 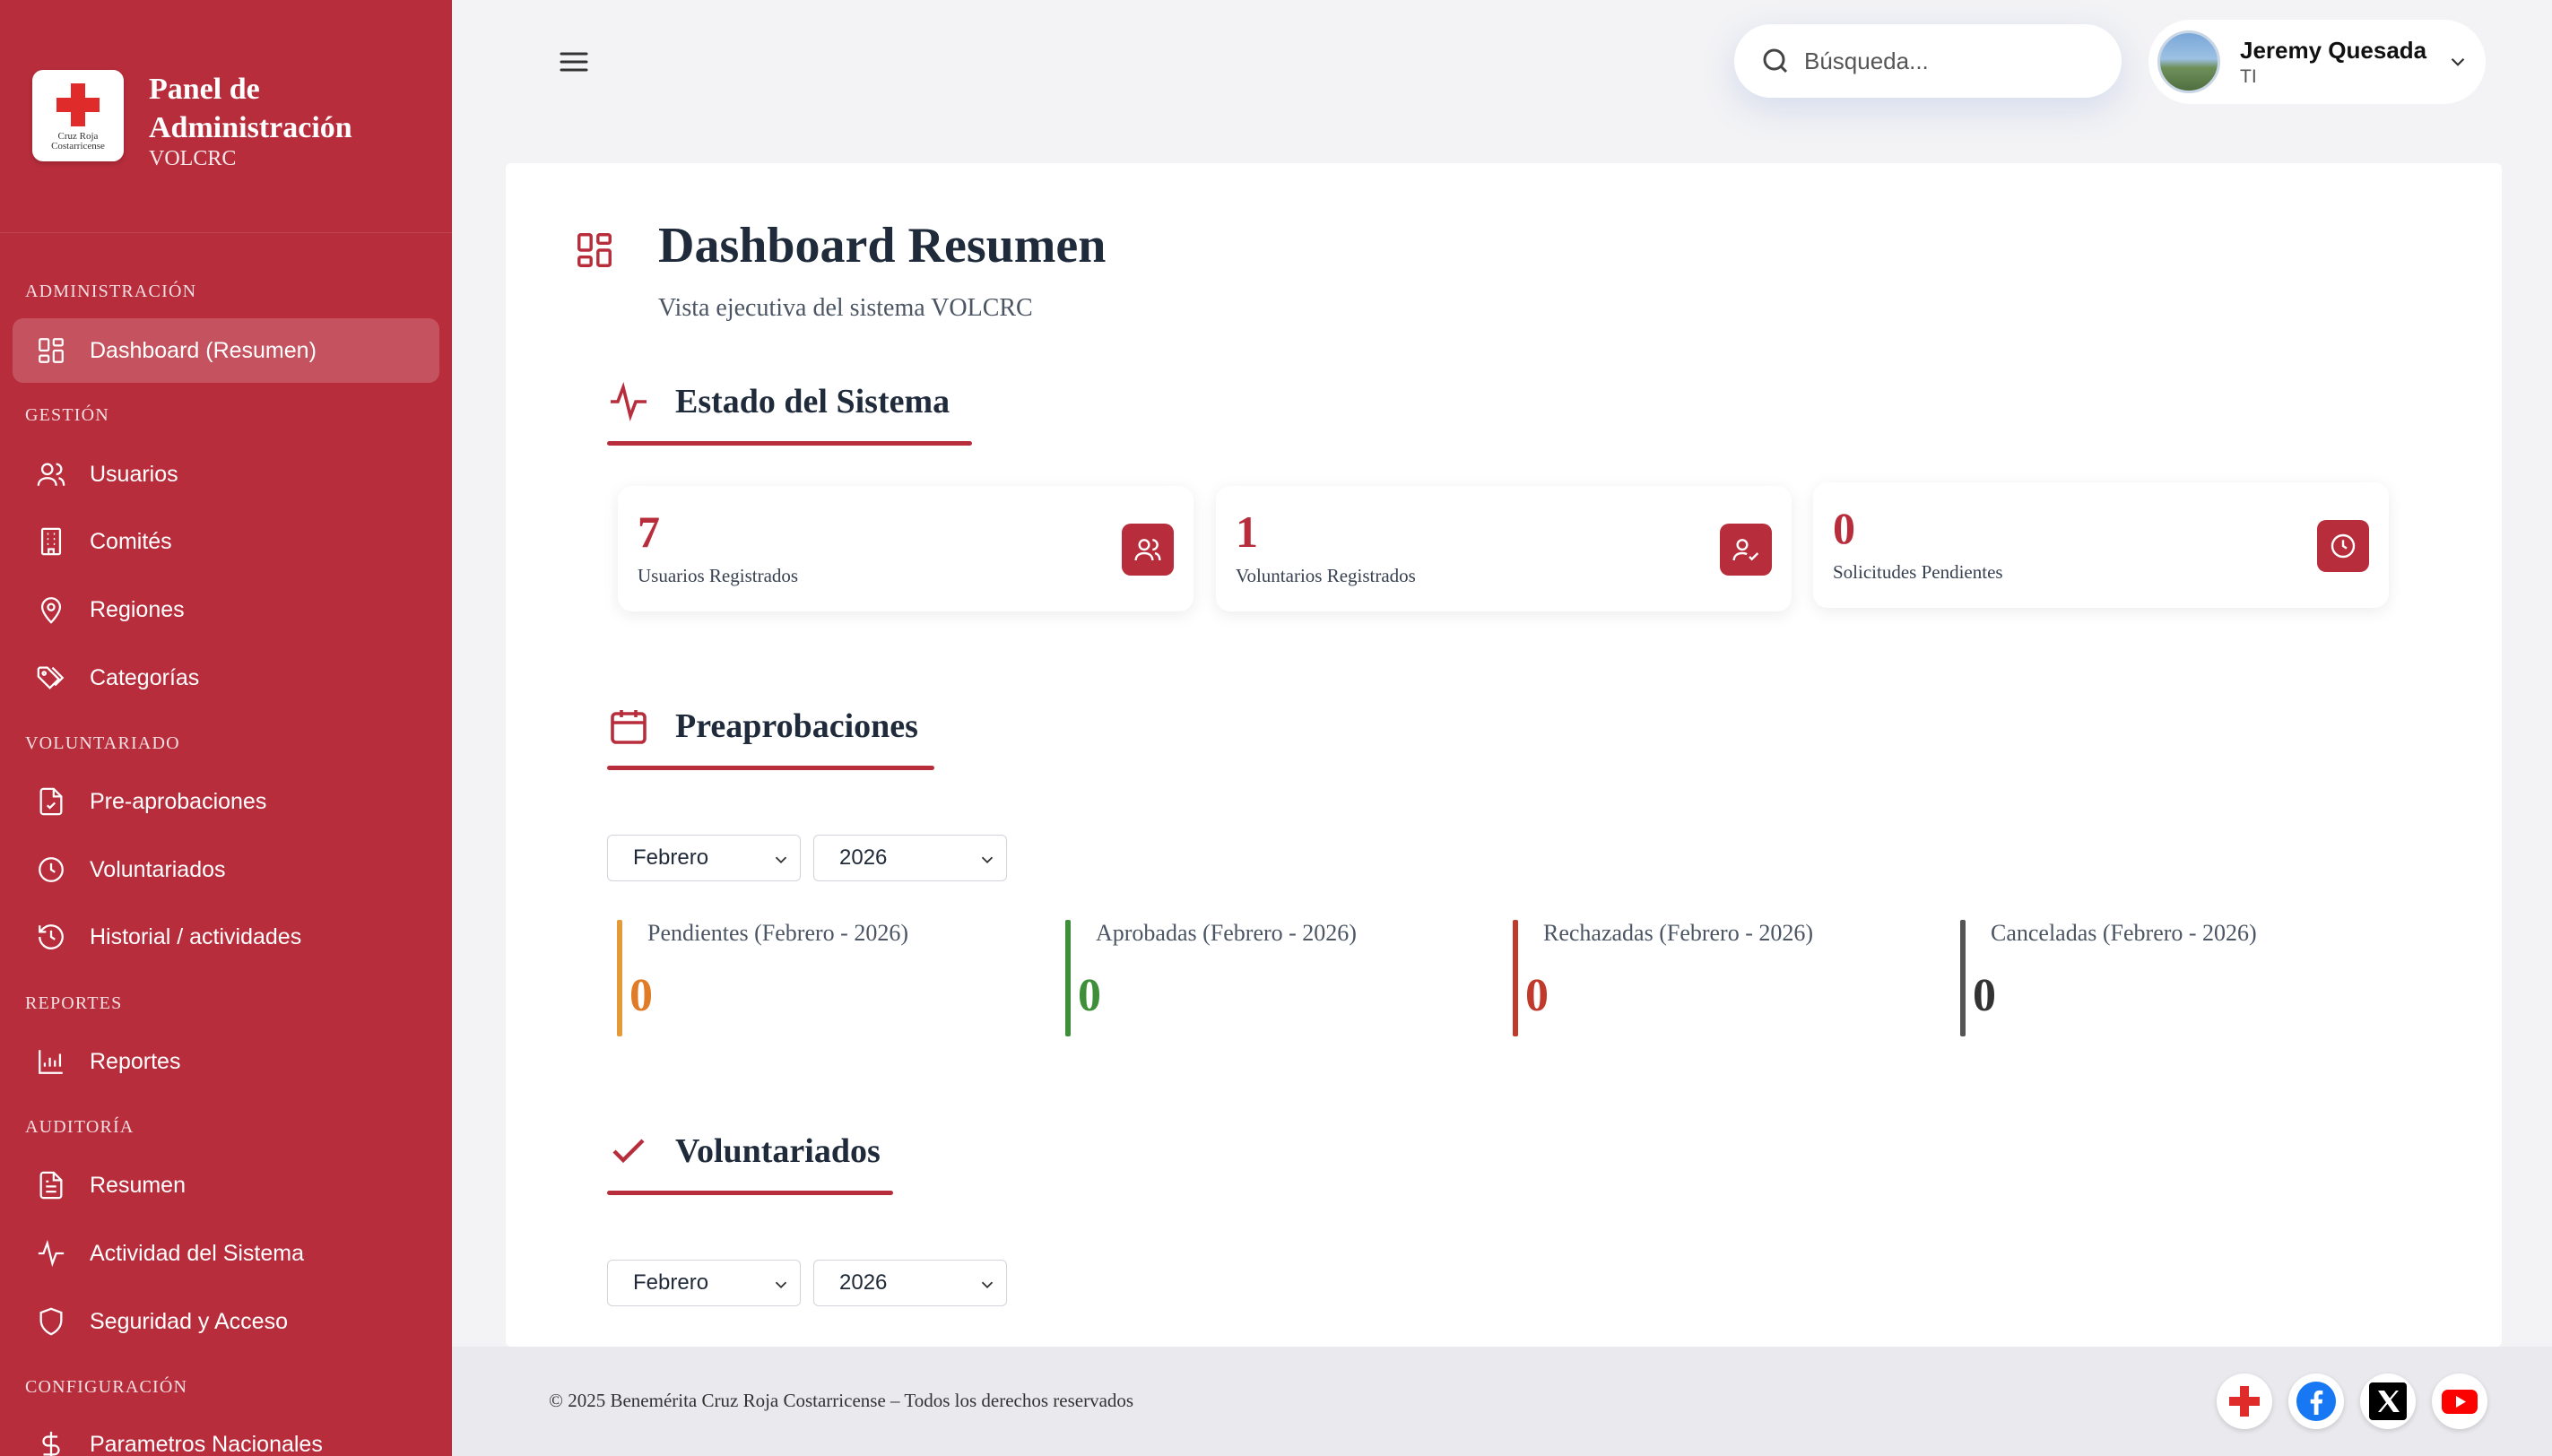 I want to click on sidebar-item-dashboard: Dashboard (Resumen), so click(x=226, y=350).